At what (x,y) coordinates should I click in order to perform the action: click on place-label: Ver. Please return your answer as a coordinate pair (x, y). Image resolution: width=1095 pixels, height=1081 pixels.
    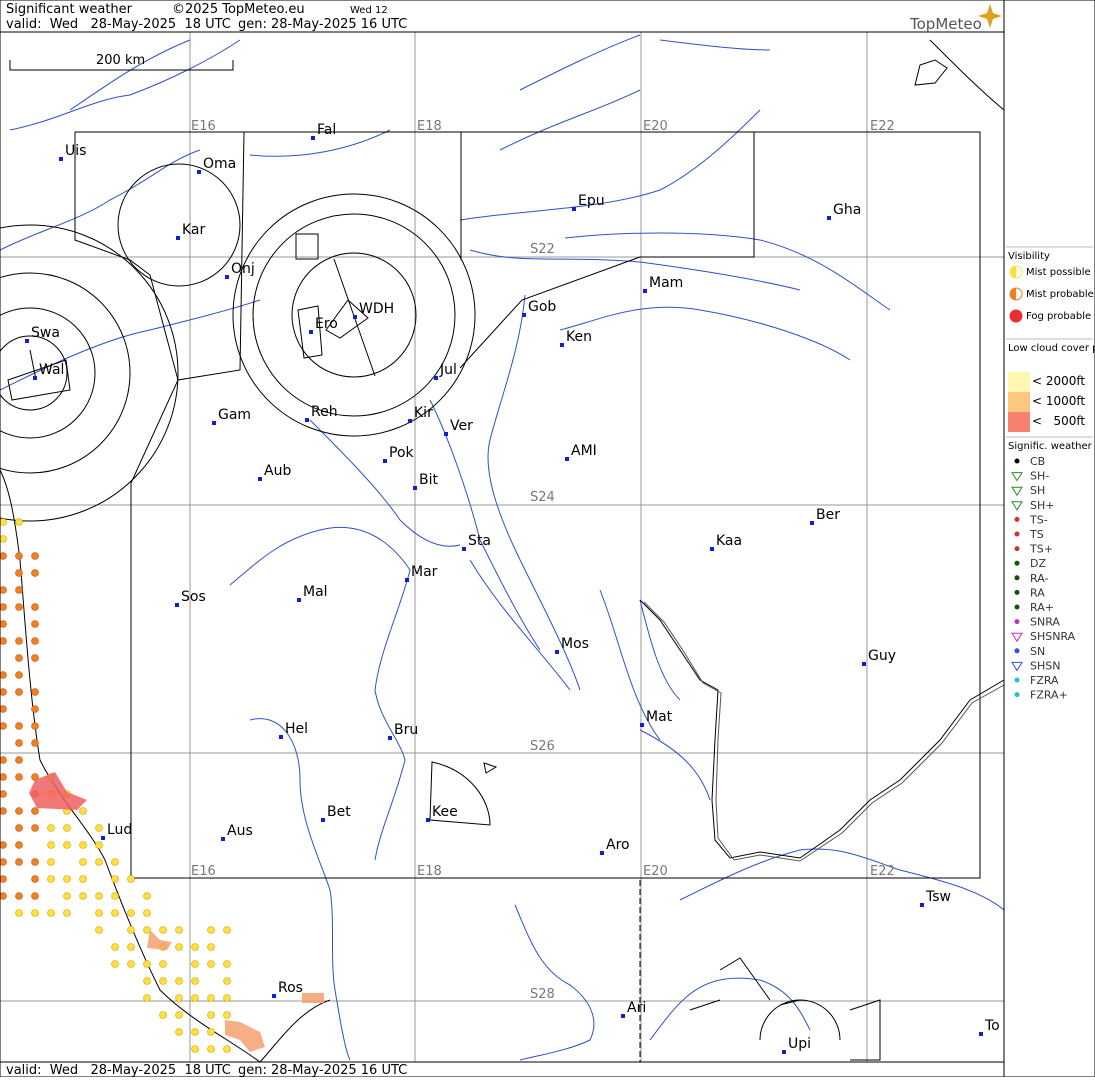
    Looking at the image, I should click on (461, 426).